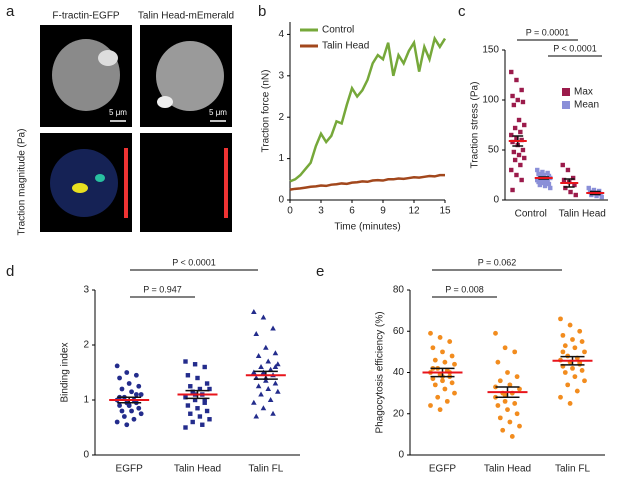 The image size is (625, 502). I want to click on y-tick-label: 60, so click(399, 331).